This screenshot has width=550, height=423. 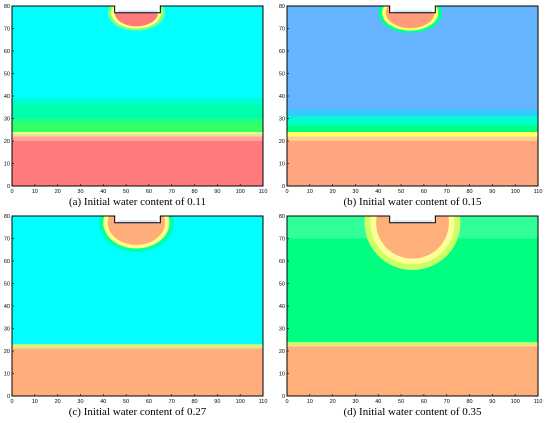 What do you see at coordinates (412, 202) in the screenshot?
I see `panel-b-caption: (b) Initial water content of 0.15` at bounding box center [412, 202].